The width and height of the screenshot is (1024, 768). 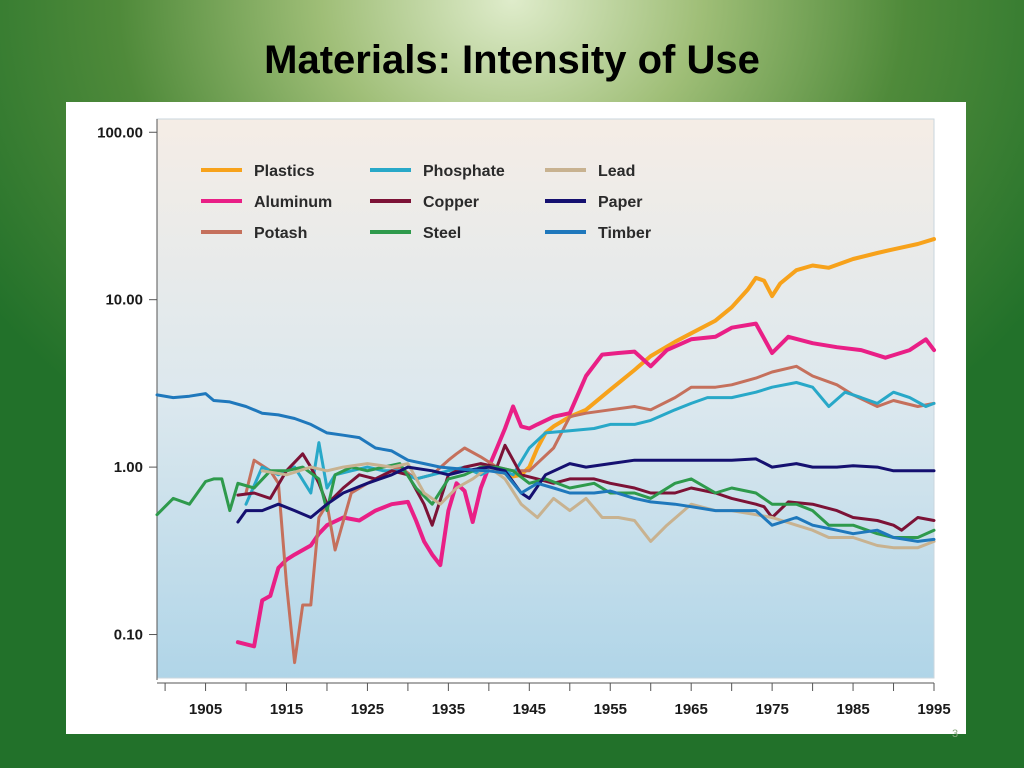 I want to click on x-tick-label: 1995, so click(x=933, y=709).